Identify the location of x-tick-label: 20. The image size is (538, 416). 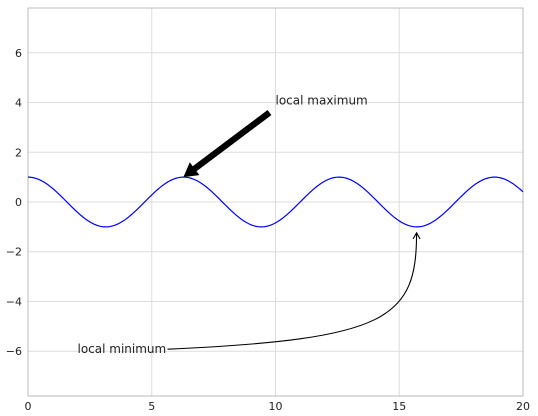
(523, 406).